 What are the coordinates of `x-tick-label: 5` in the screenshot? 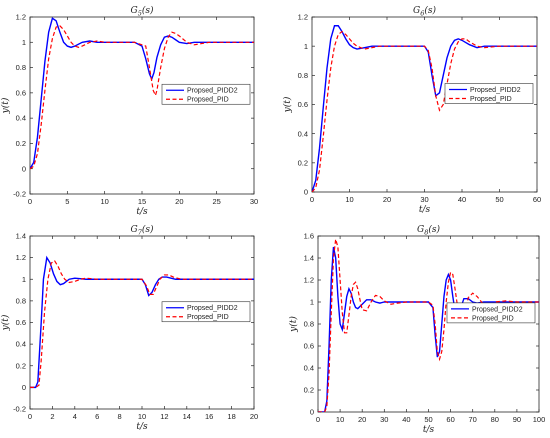 It's located at (67, 201).